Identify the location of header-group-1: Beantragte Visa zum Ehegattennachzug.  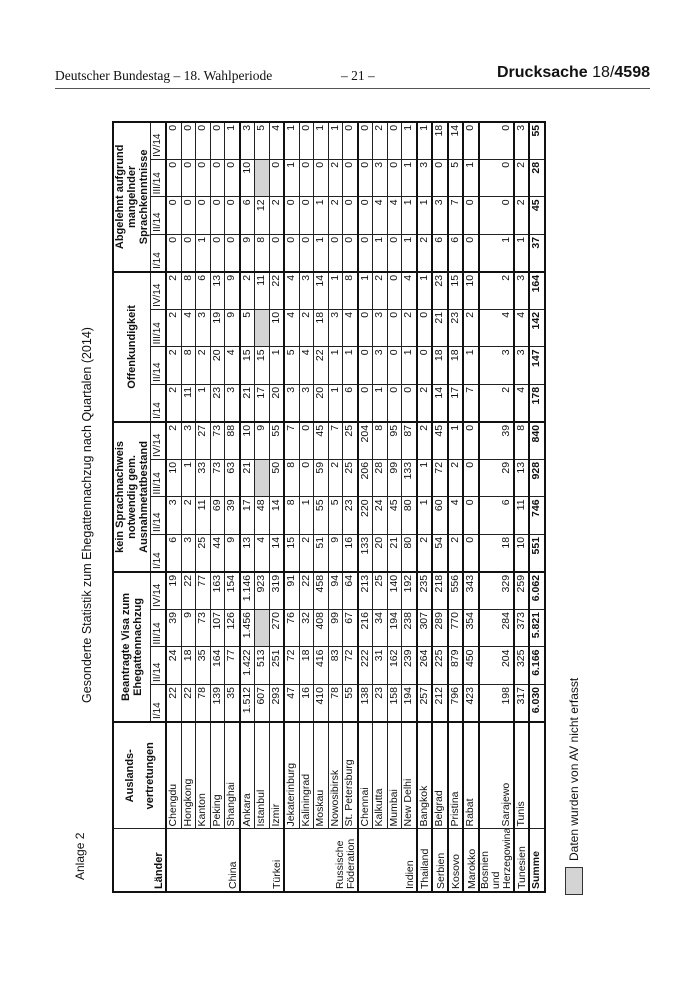
(132, 646).